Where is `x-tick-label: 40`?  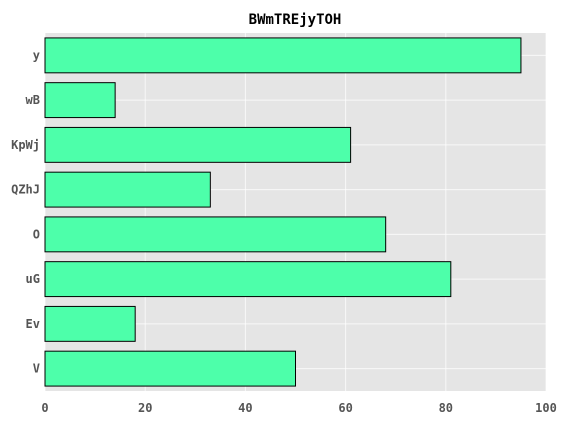 x-tick-label: 40 is located at coordinates (245, 408).